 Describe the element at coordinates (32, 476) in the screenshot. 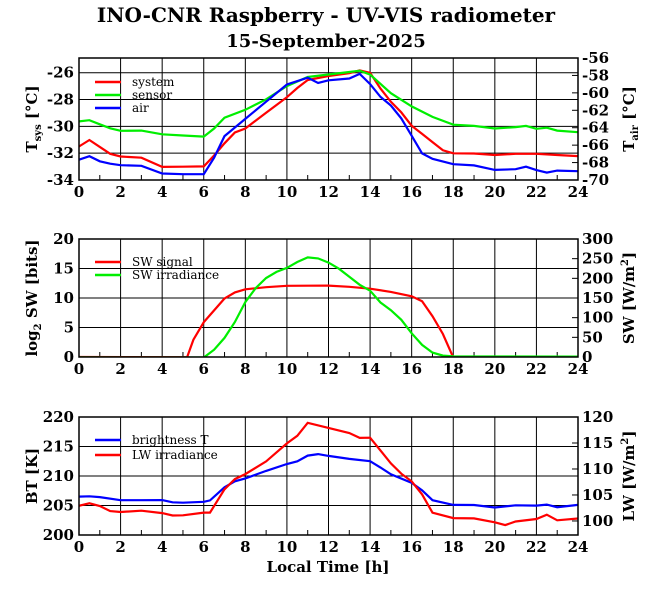

I see `y-label-main: BT [K]` at that location.